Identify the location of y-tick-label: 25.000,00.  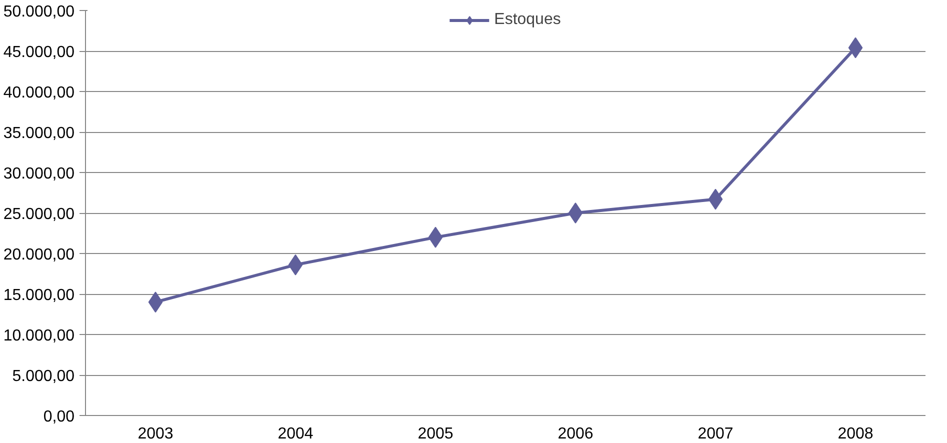
(39, 214).